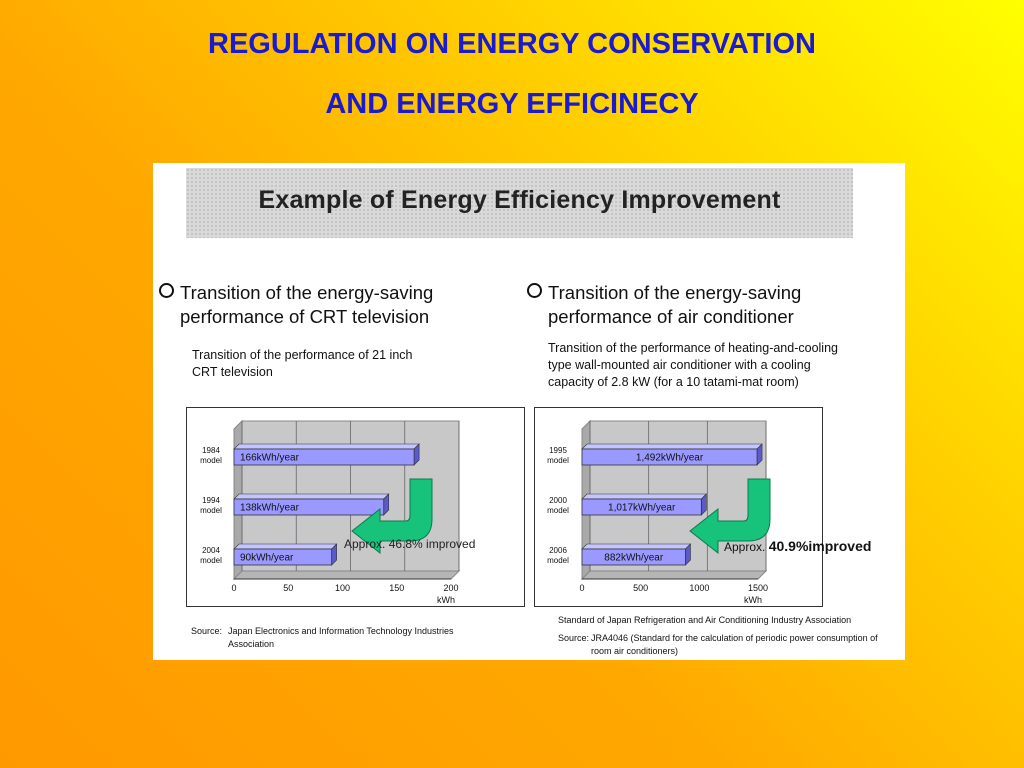 The image size is (1024, 768). I want to click on category-label: 2000, so click(558, 500).